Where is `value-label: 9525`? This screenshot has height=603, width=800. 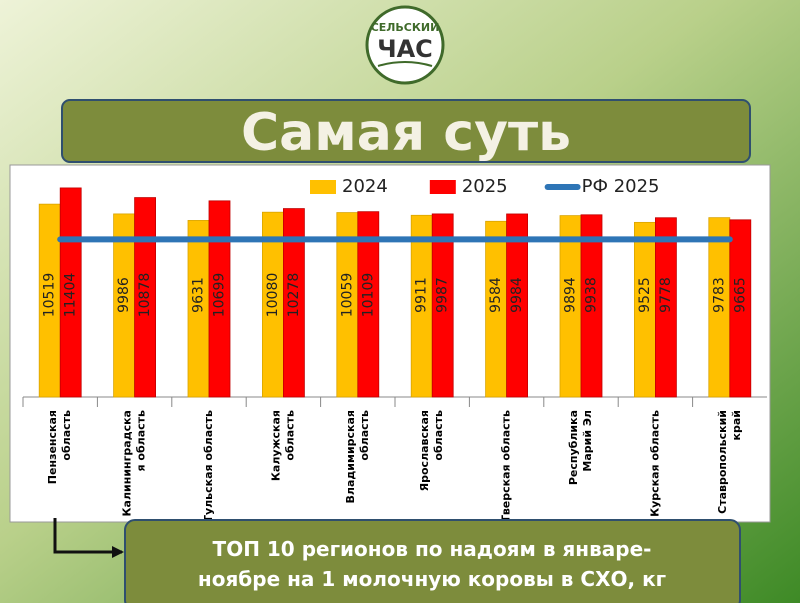
value-label: 9525 is located at coordinates (645, 295).